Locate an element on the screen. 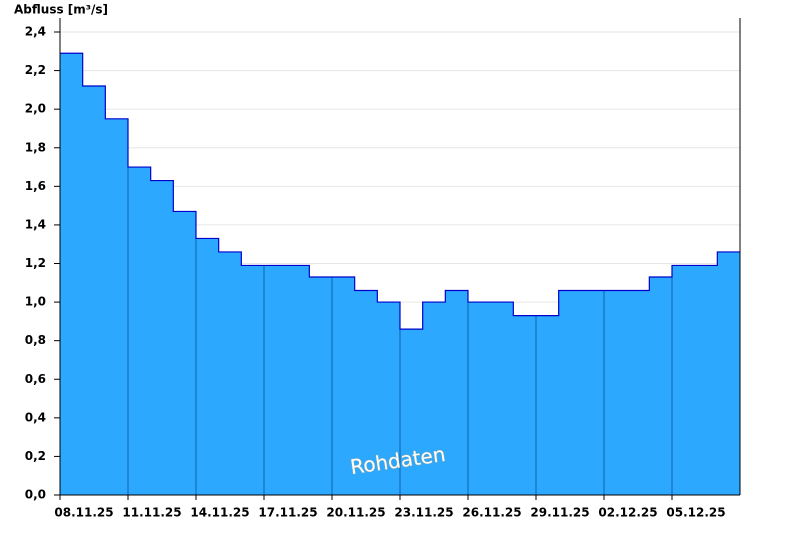 The height and width of the screenshot is (554, 800). y-tick-label: 2,2 is located at coordinates (35, 70).